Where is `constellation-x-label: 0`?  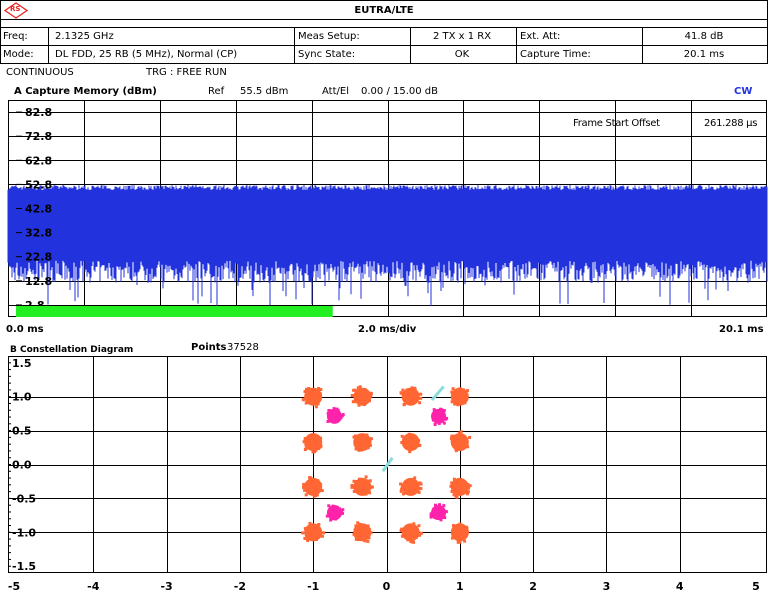
constellation-x-label: 0 is located at coordinates (387, 586).